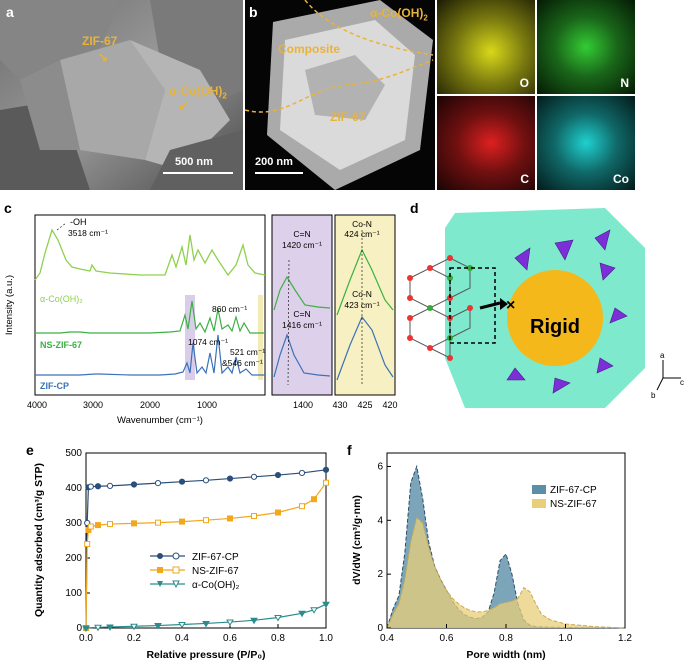  Describe the element at coordinates (160, 570) in the screenshot. I see `legend-marker-ns-filled` at that location.